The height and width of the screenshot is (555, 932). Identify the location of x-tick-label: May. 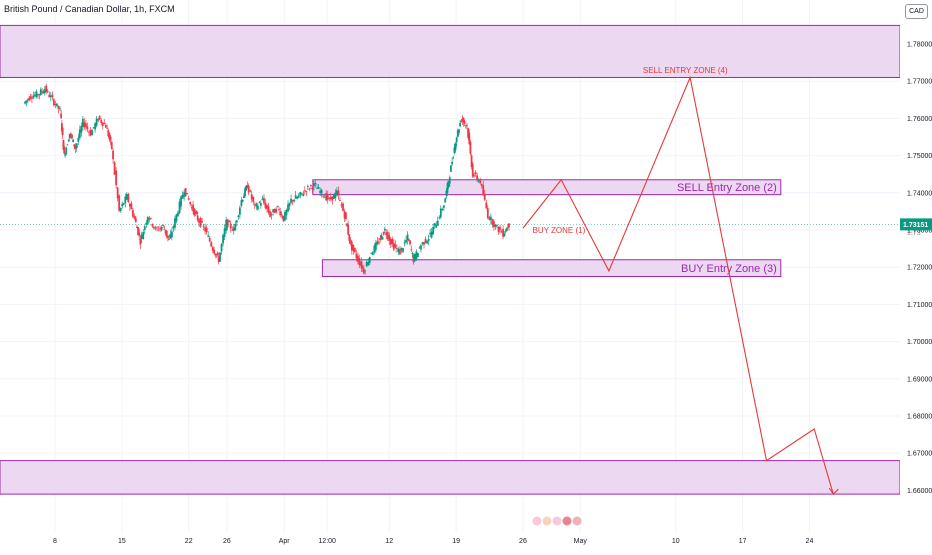
(581, 541).